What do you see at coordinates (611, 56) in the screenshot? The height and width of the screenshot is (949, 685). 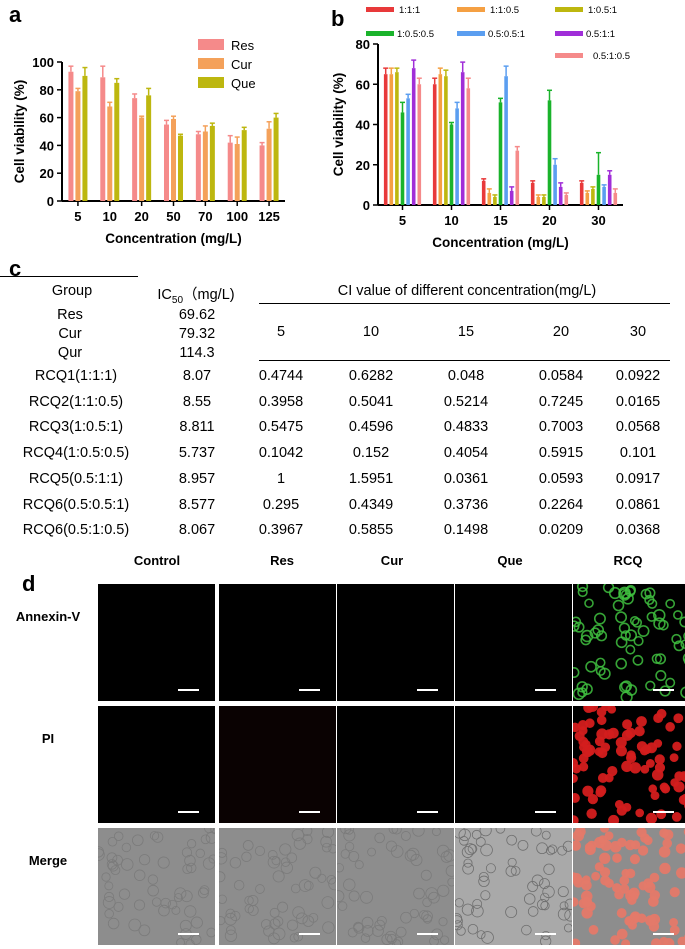 I see `legend-label-0.5:1:0.5: 0.5:1:0.5` at bounding box center [611, 56].